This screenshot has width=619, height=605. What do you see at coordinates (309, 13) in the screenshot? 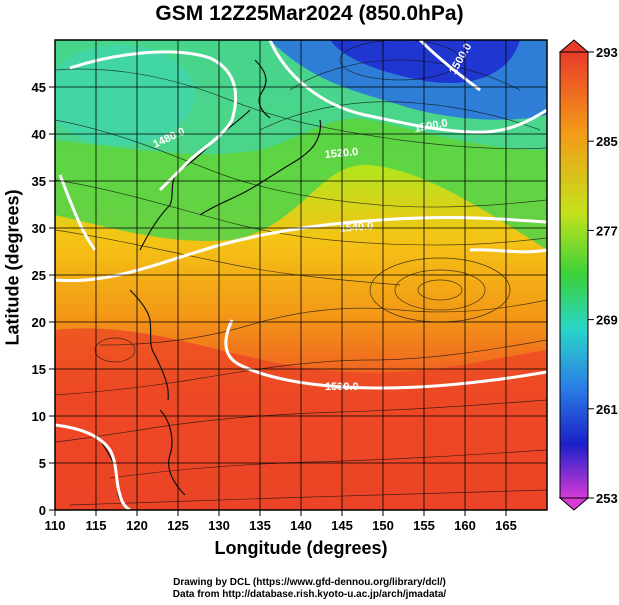
I see `figure-title: GSM 12Z25Mar2024 (850.0hPa)` at bounding box center [309, 13].